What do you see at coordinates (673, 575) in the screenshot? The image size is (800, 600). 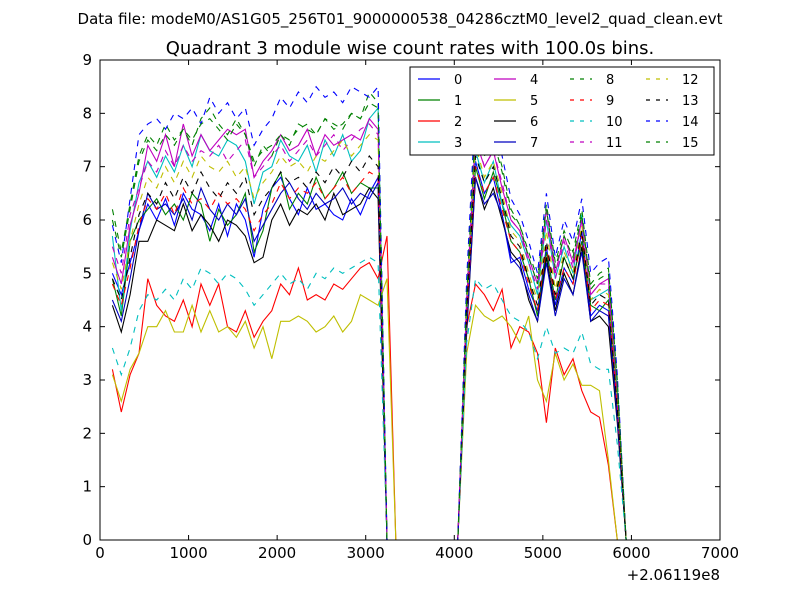 I see `x-offset-label: +2.06119e8` at bounding box center [673, 575].